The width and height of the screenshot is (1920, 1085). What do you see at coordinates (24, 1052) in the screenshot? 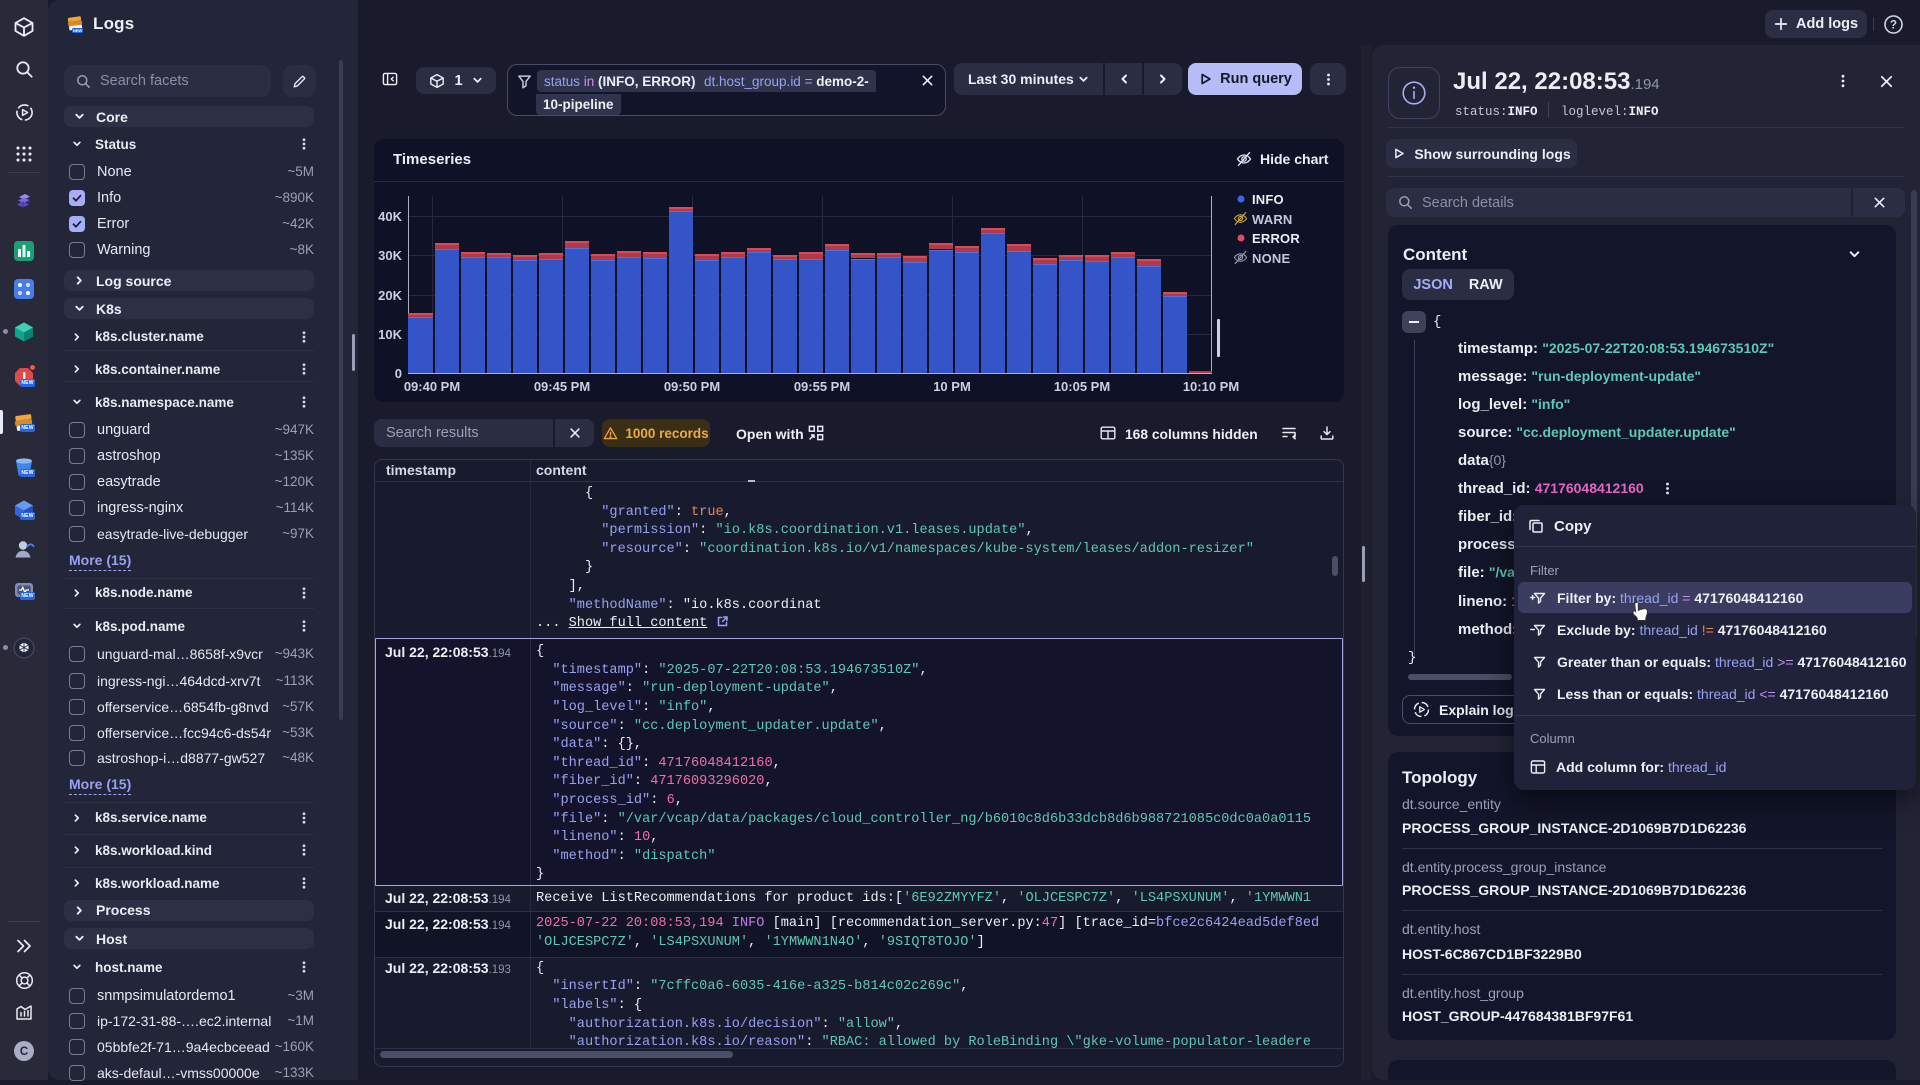
I see `svg-text: C` at bounding box center [24, 1052].